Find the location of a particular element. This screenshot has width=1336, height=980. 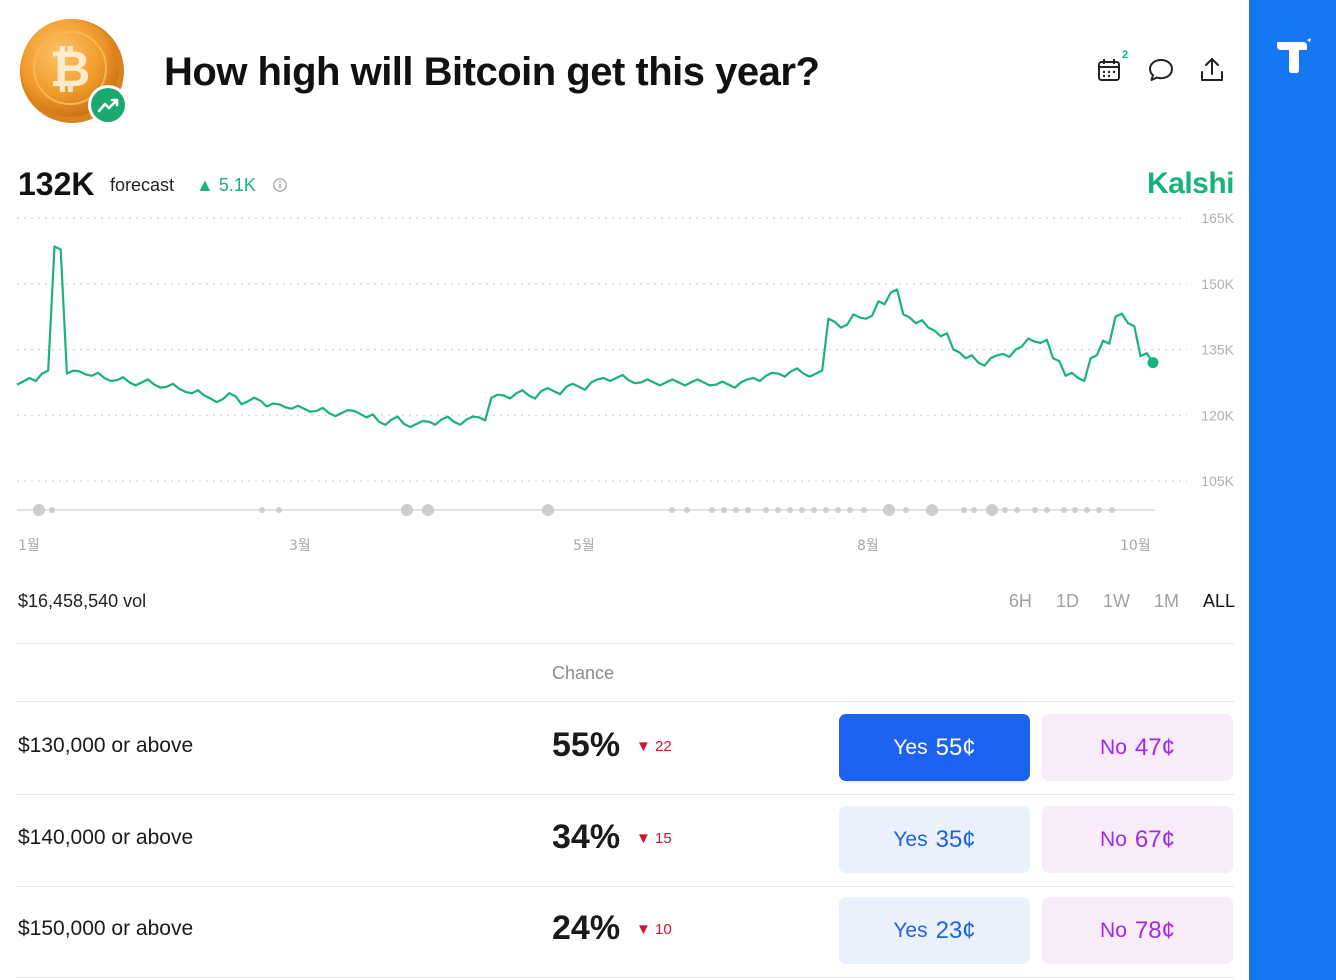

buy-no-button: No 47¢ is located at coordinates (1137, 747).